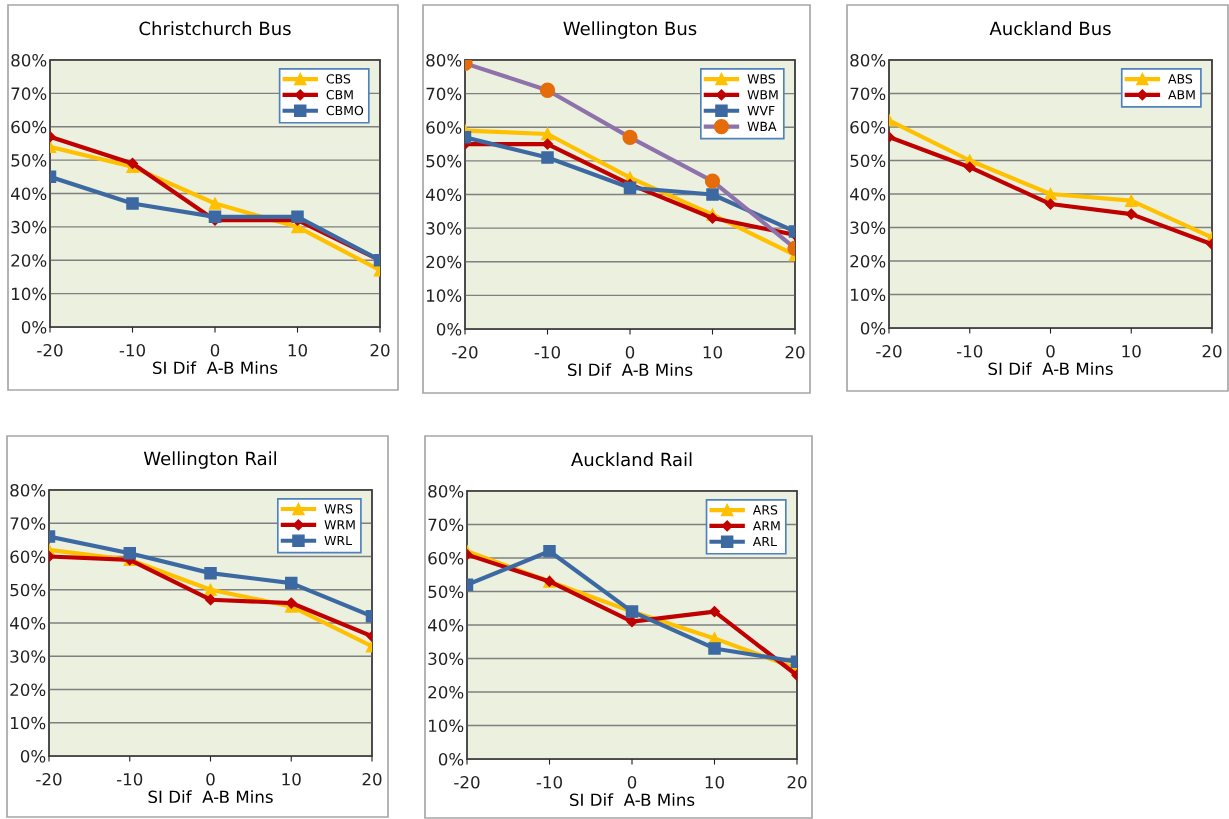 Image resolution: width=1229 pixels, height=819 pixels. Describe the element at coordinates (338, 509) in the screenshot. I see `legend-label: WRS` at that location.